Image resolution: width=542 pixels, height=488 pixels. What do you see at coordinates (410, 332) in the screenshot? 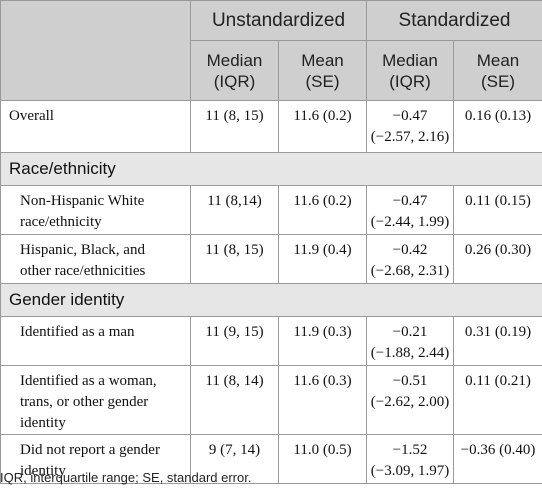
I see `cell-text: −0.21` at bounding box center [410, 332].